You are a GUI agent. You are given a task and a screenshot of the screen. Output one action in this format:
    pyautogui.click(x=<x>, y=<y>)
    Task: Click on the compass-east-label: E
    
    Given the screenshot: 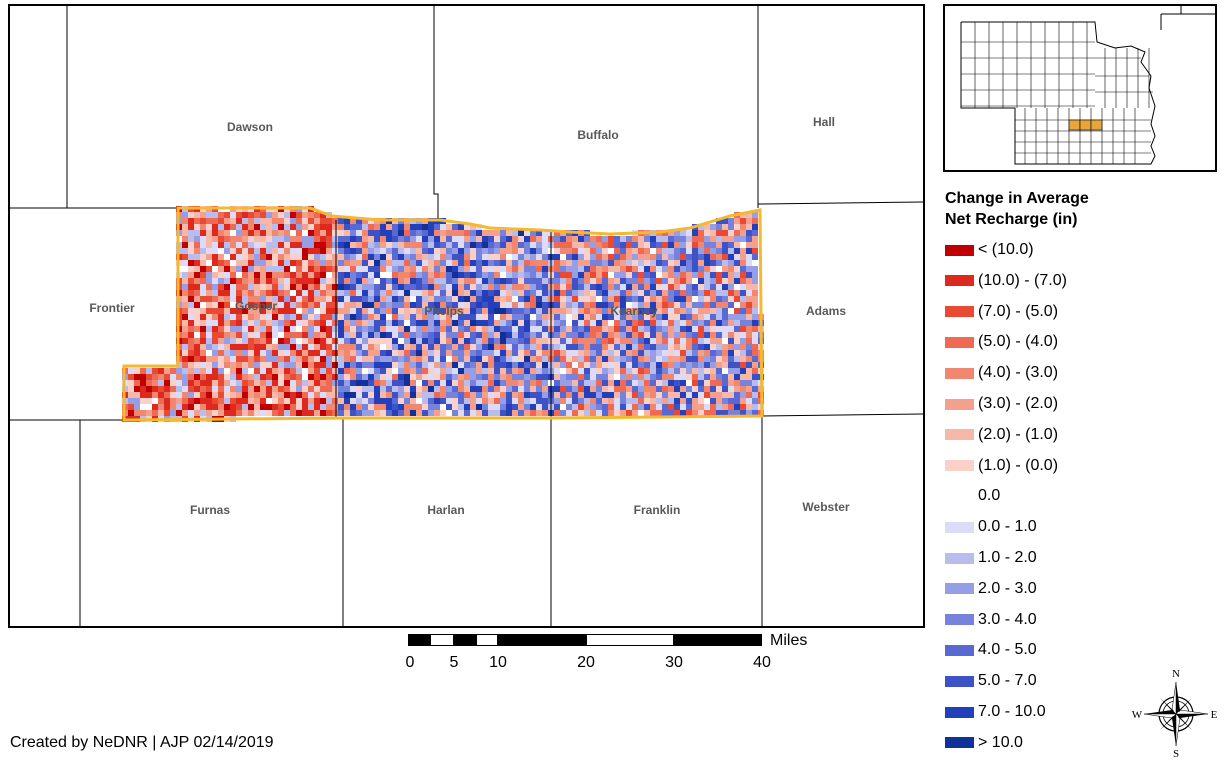 What is the action you would take?
    pyautogui.click(x=1214, y=715)
    